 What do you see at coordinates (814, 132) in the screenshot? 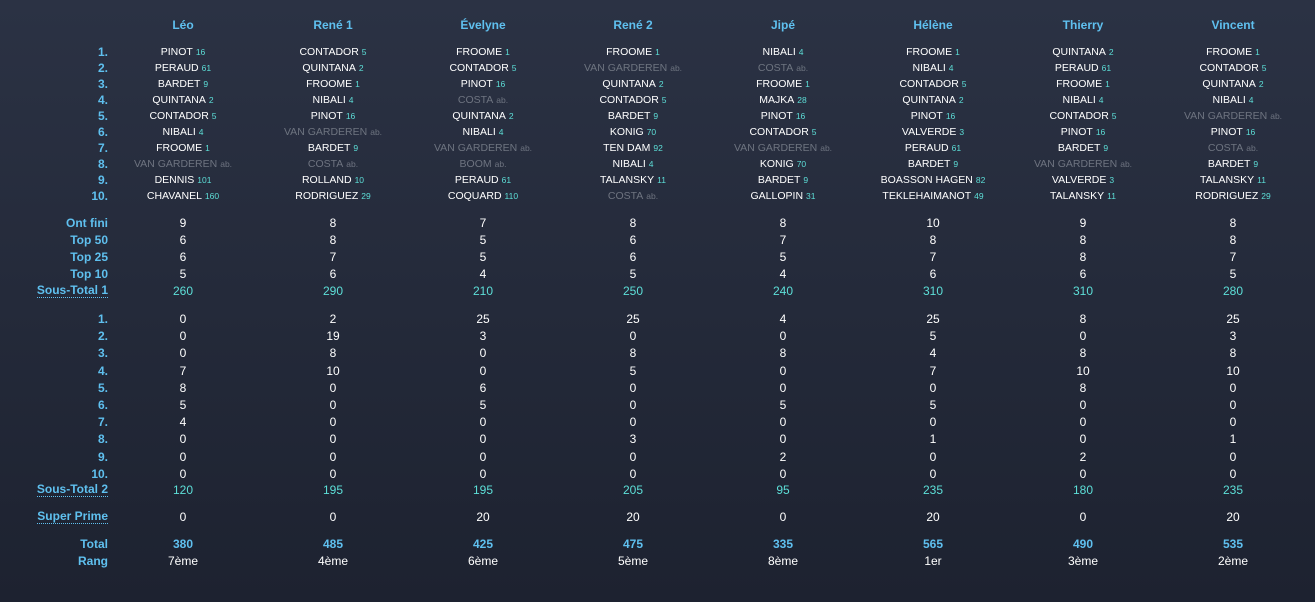
I see `rider-number: 5` at bounding box center [814, 132].